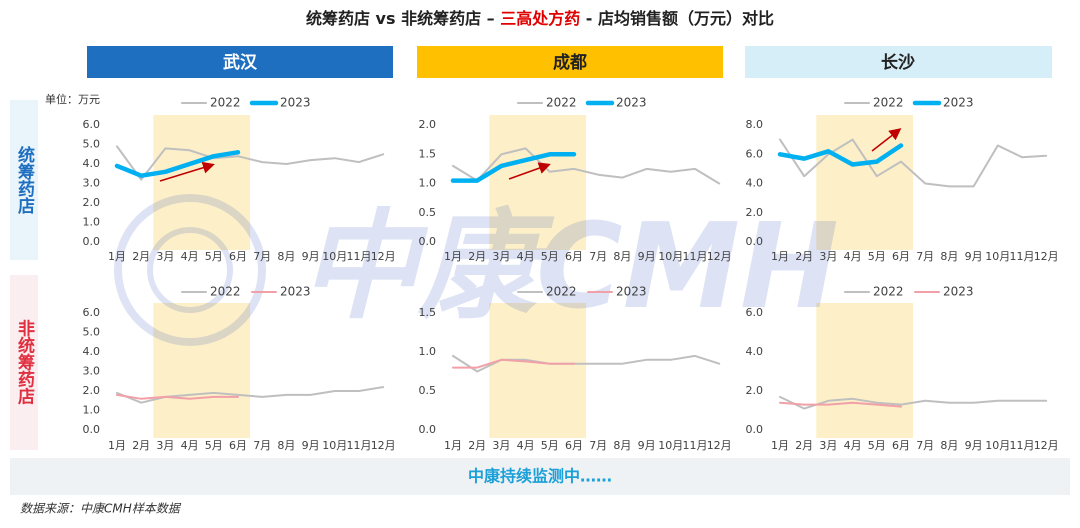 The image size is (1080, 528). What do you see at coordinates (898, 62) in the screenshot?
I see `column-header: 长沙` at bounding box center [898, 62].